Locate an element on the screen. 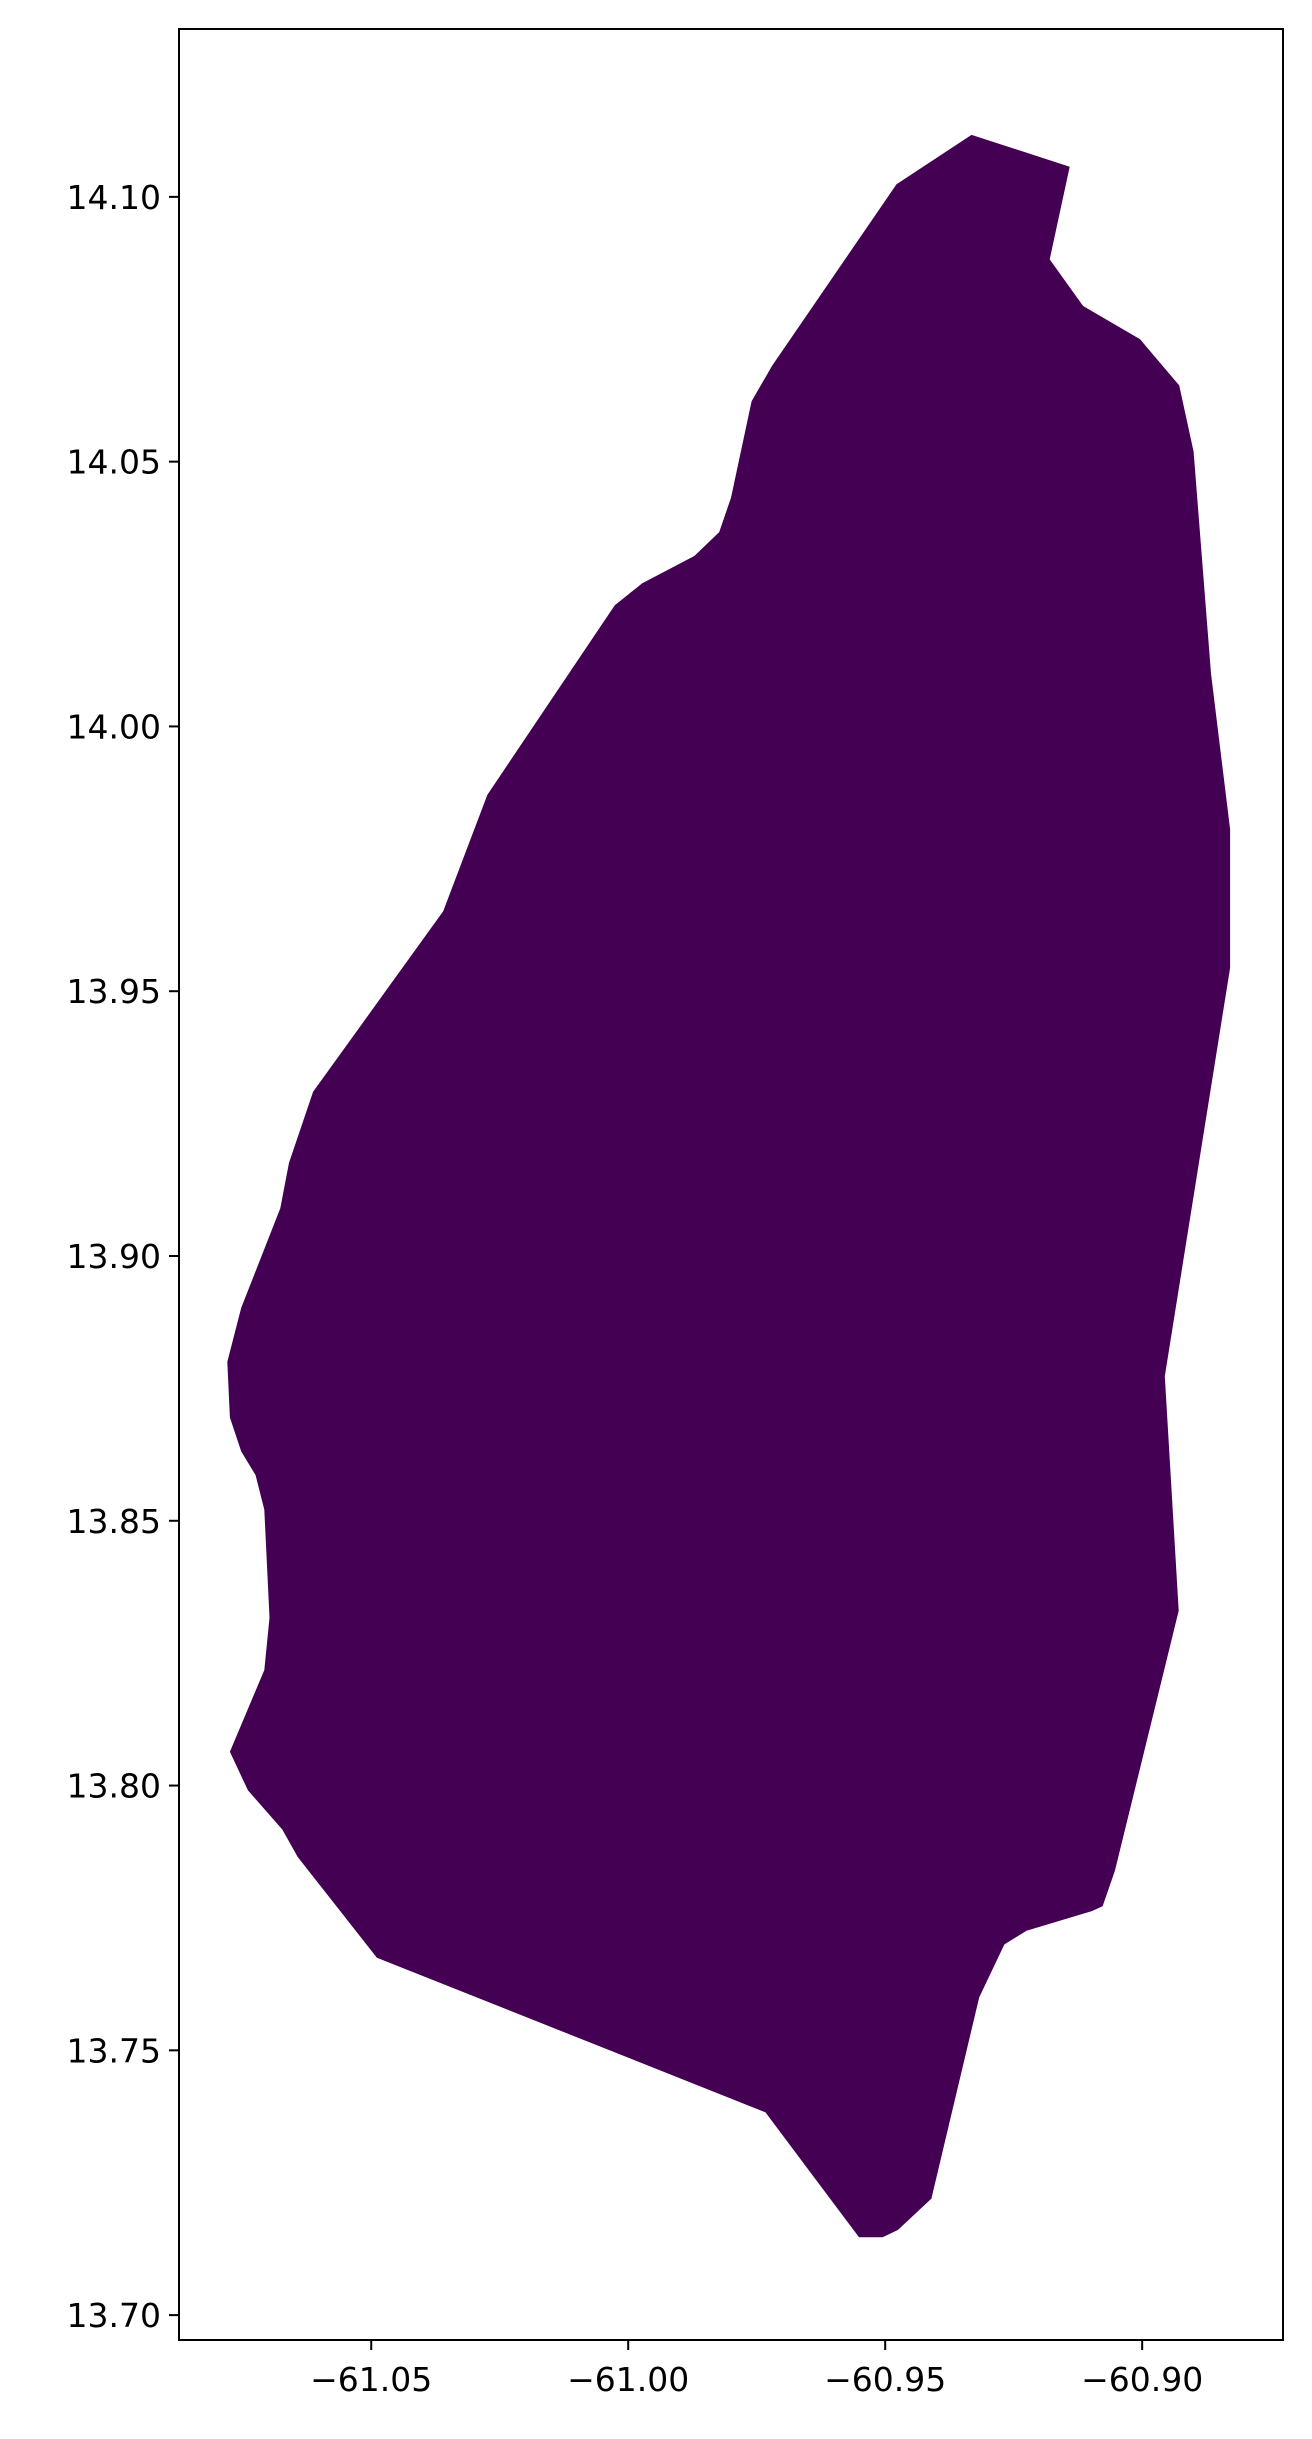 The width and height of the screenshot is (1312, 2439). x-tick-label: −60.90 is located at coordinates (1142, 2379).